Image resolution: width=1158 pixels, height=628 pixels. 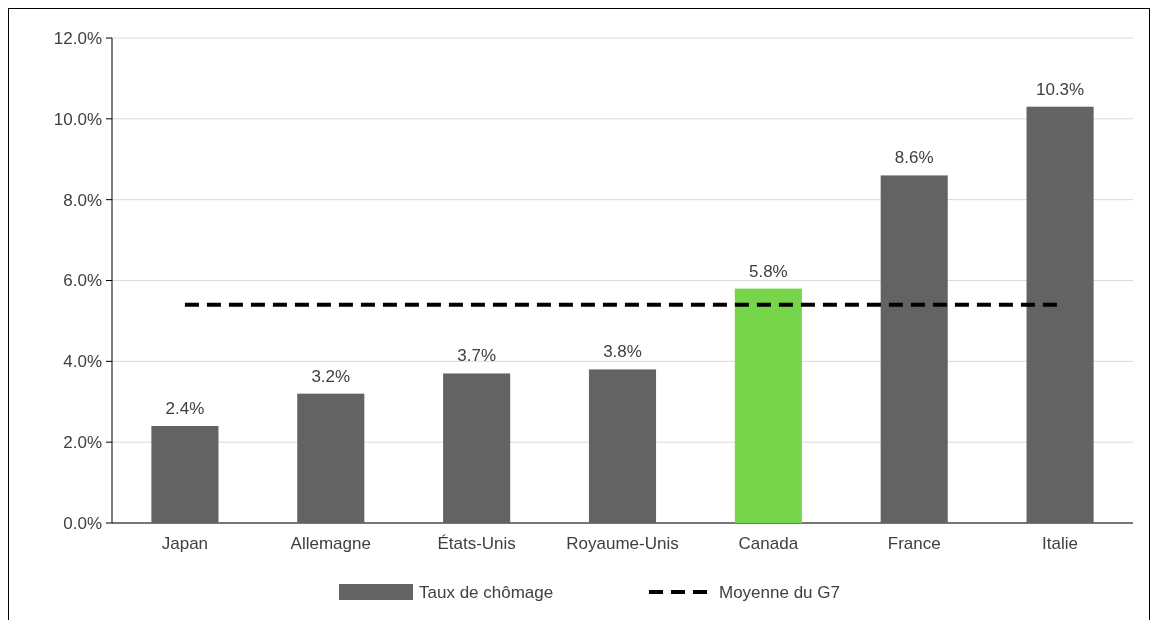 What do you see at coordinates (82, 362) in the screenshot?
I see `y-tick-label: 4.0%` at bounding box center [82, 362].